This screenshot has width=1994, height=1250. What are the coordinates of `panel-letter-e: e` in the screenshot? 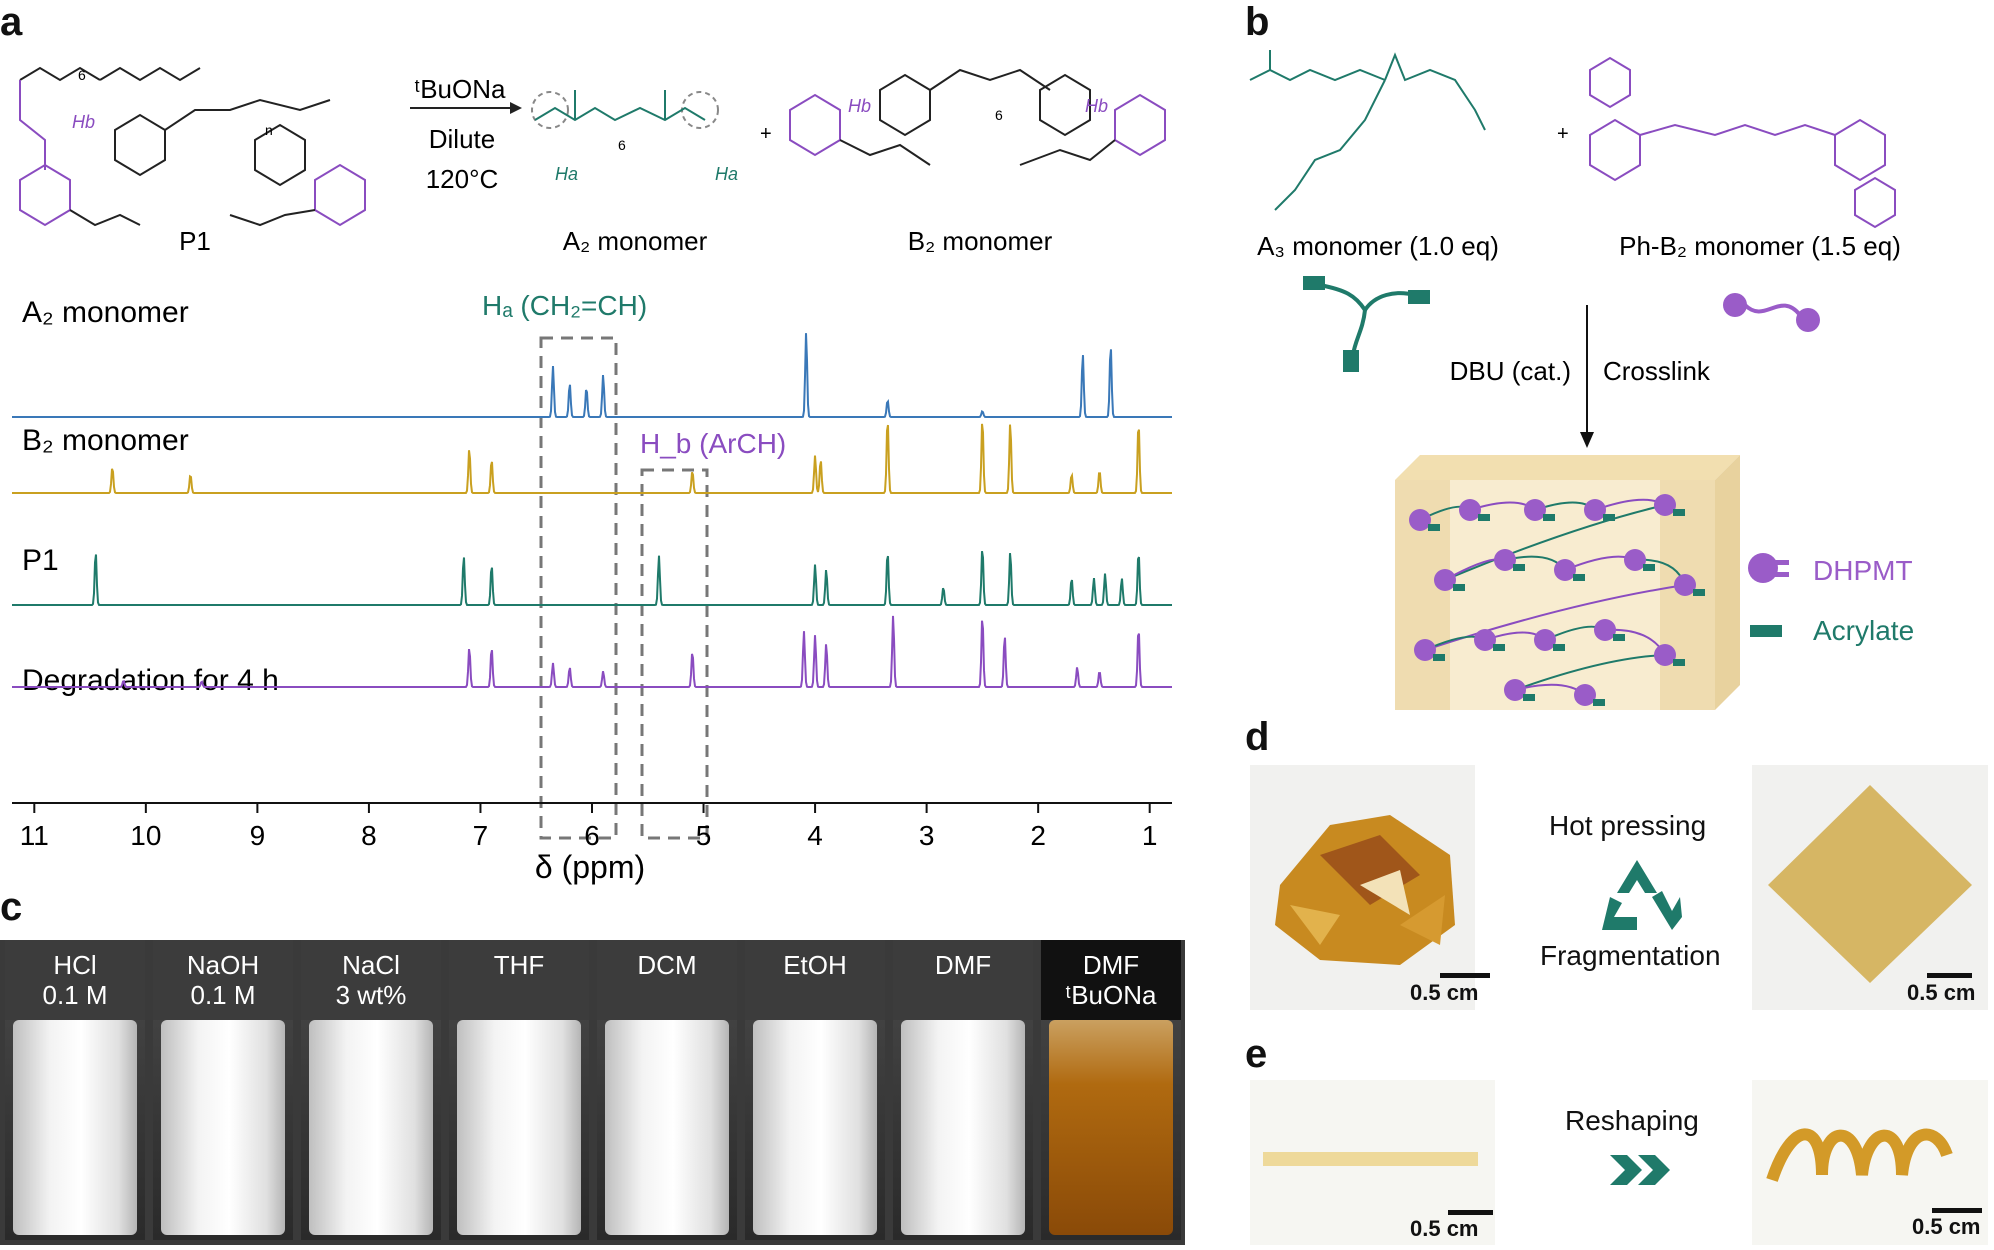 It's located at (1256, 1054).